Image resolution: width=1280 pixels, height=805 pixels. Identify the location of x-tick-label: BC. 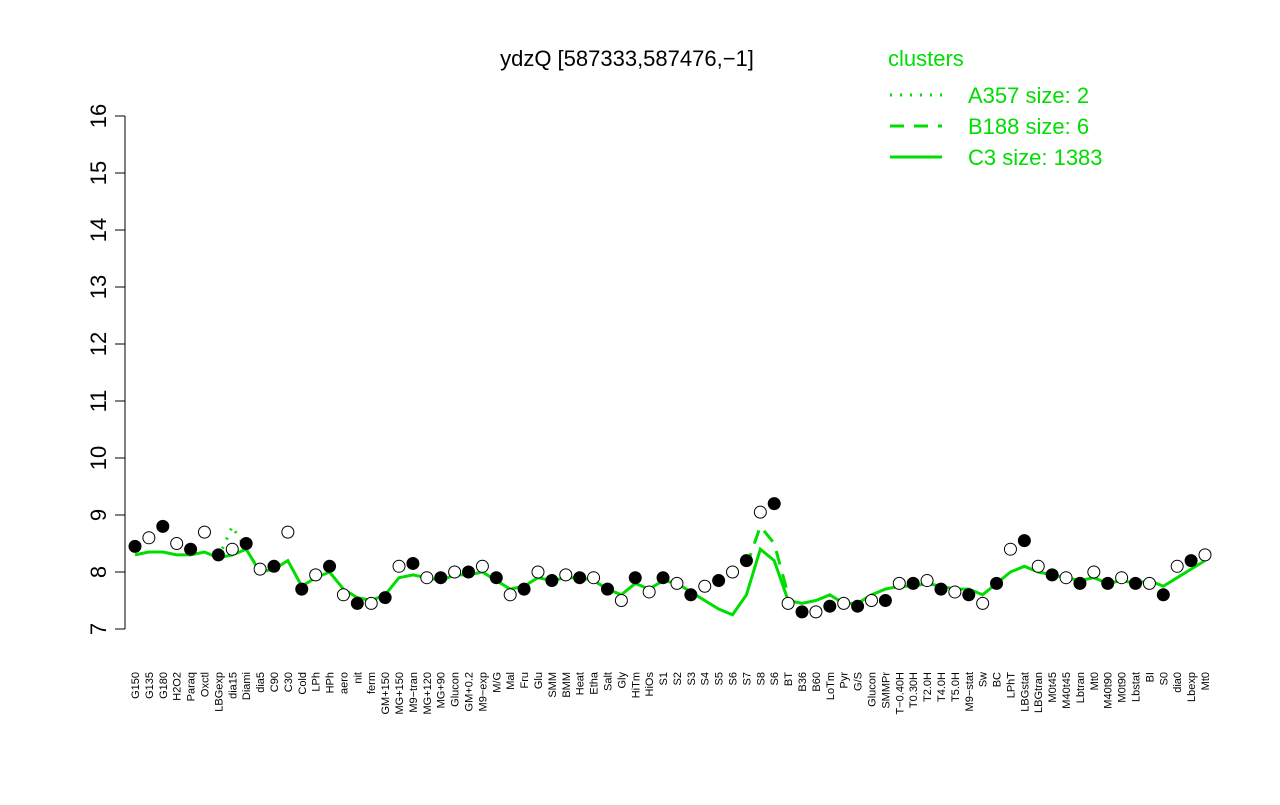
(998, 679).